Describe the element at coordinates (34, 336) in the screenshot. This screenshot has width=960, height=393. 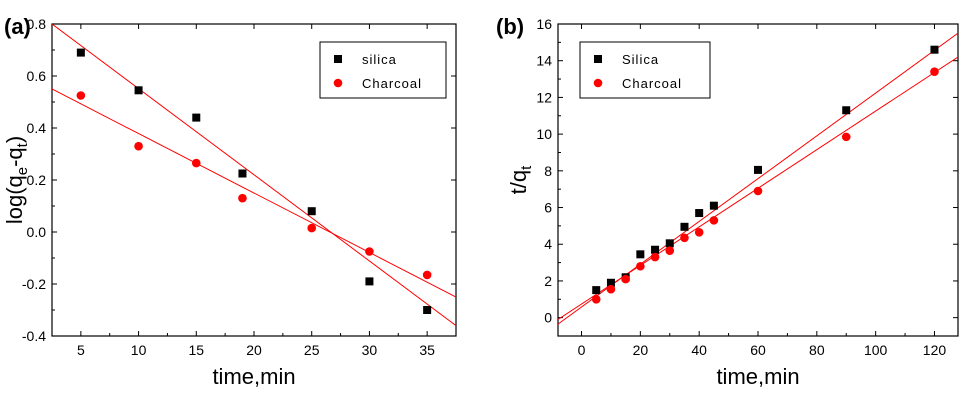
I see `y-tick-label: -0.4` at that location.